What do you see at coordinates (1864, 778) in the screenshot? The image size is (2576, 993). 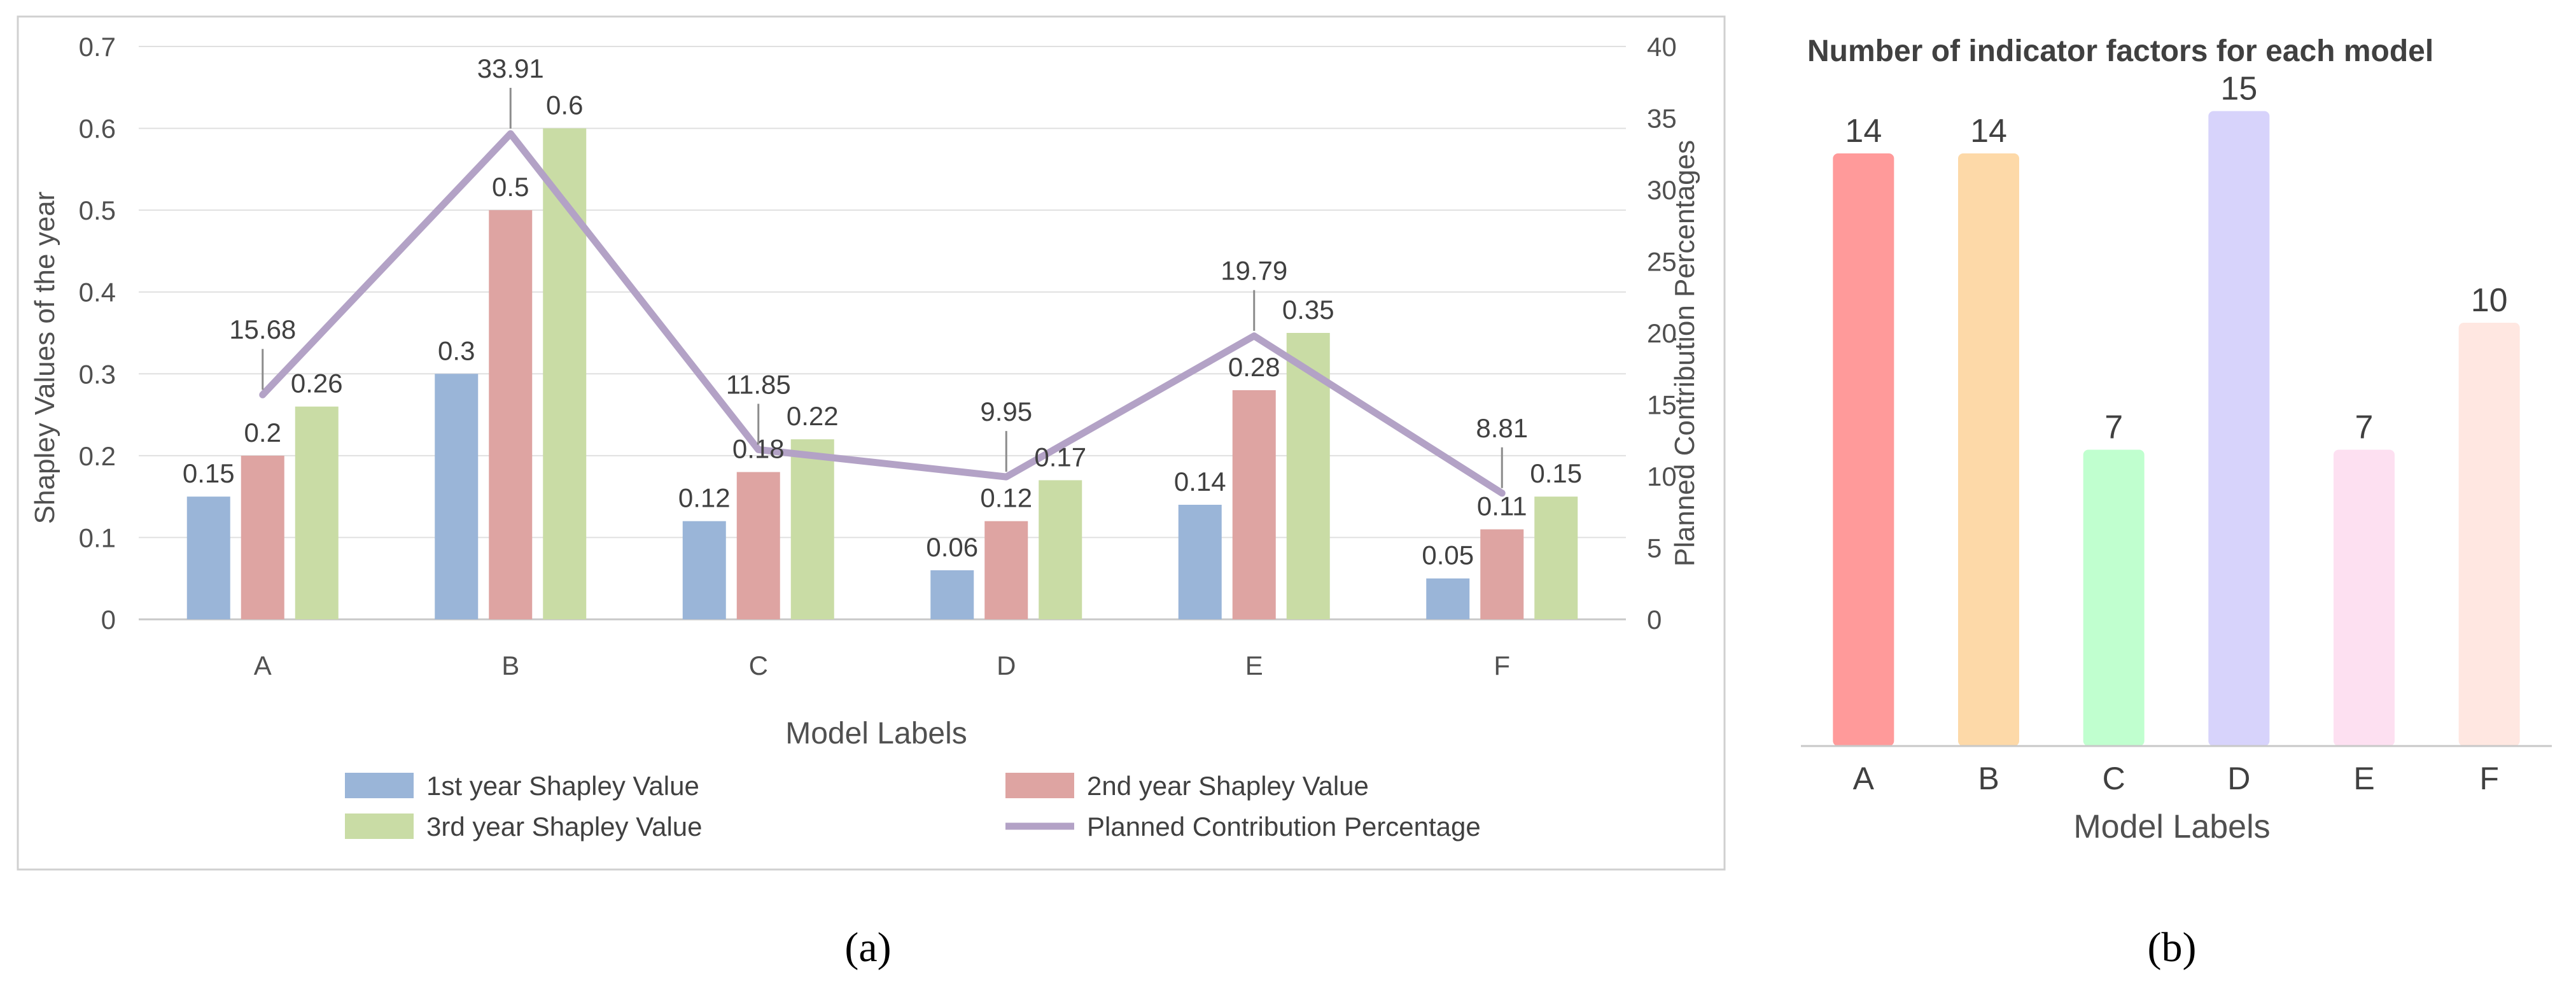 I see `chart-b-category-label: A` at bounding box center [1864, 778].